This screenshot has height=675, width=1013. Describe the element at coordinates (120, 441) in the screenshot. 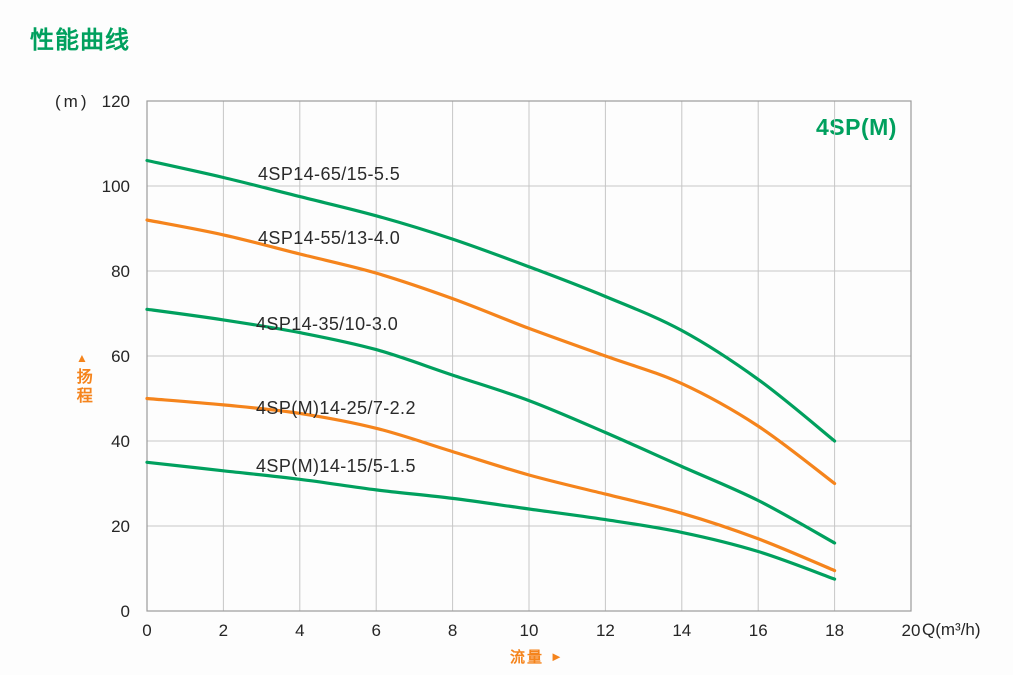

I see `y-tick-label: 40` at that location.